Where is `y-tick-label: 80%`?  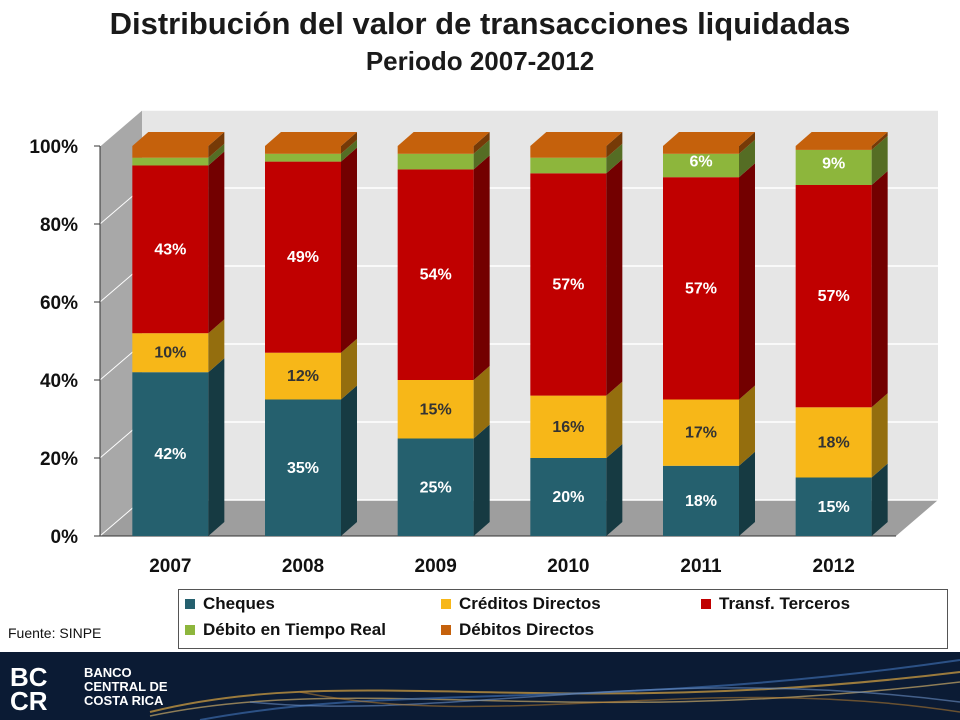
y-tick-label: 80% is located at coordinates (59, 225).